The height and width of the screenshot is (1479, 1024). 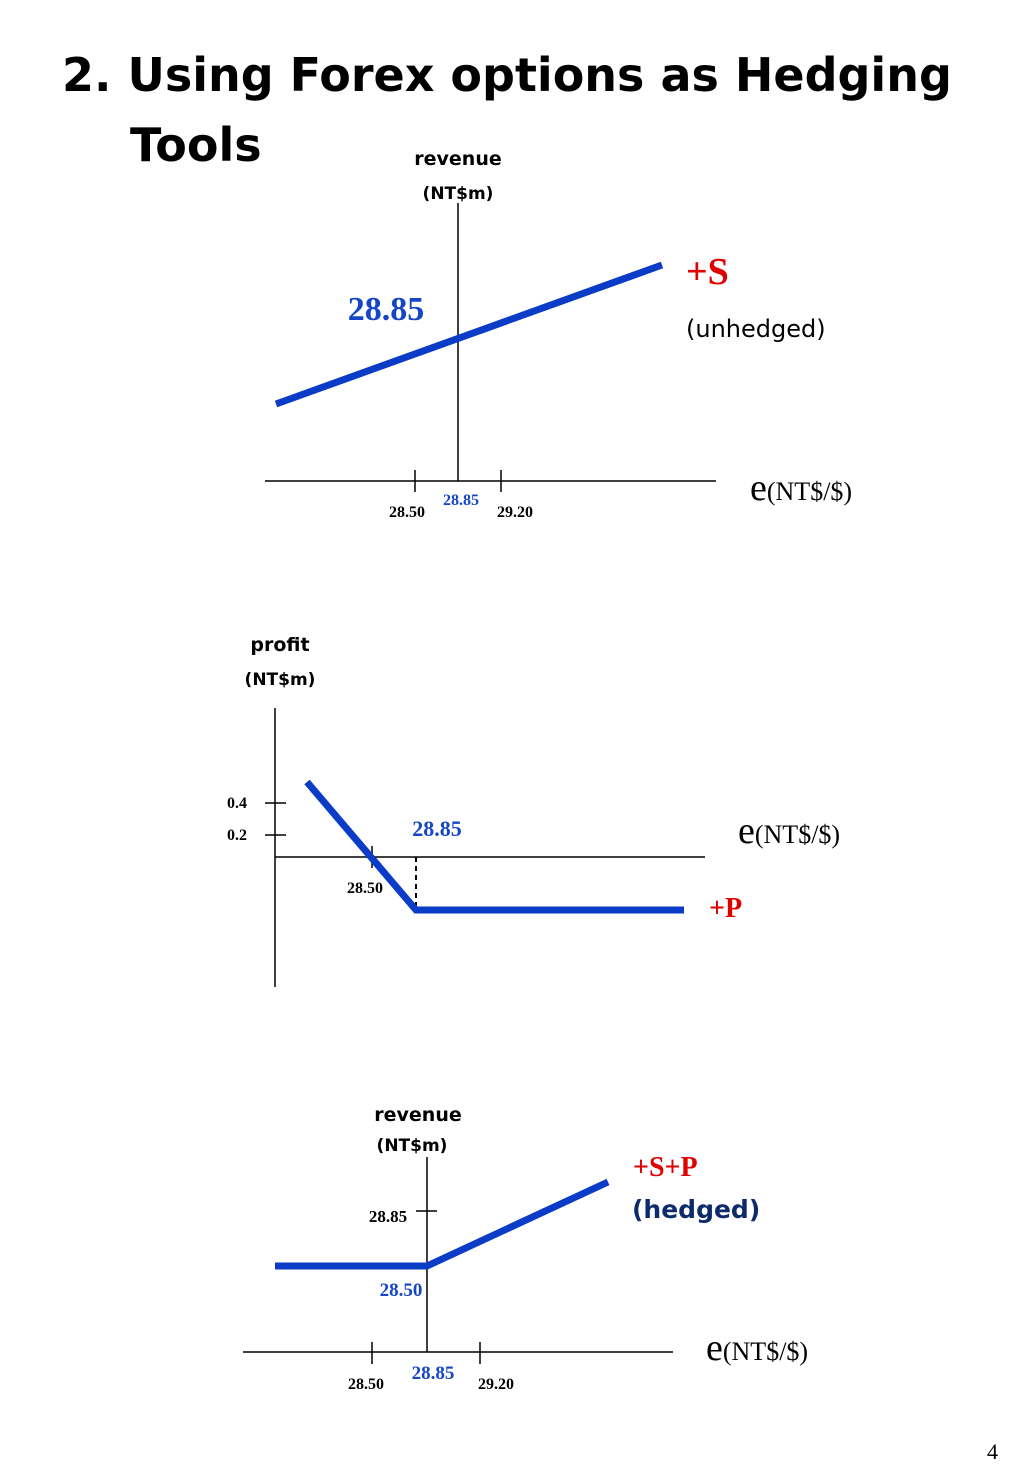 What do you see at coordinates (515, 512) in the screenshot?
I see `p1-x-tick-label-right: 29.20` at bounding box center [515, 512].